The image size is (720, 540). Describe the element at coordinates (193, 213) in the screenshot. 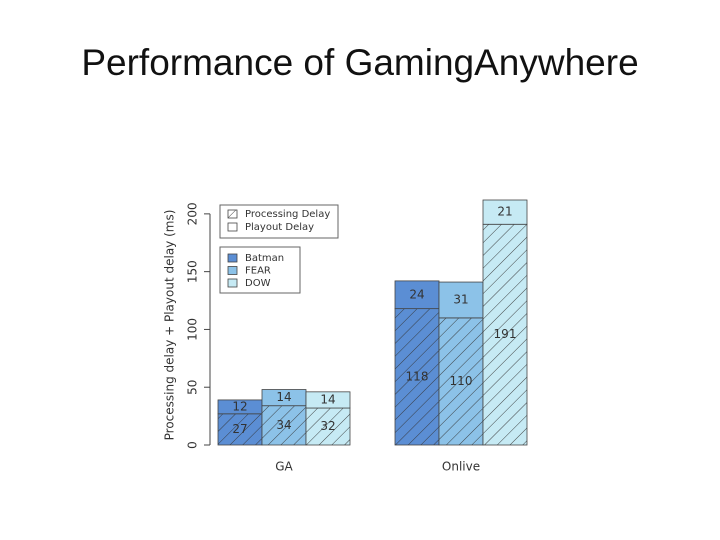

I see `y-tick-label: 200` at that location.